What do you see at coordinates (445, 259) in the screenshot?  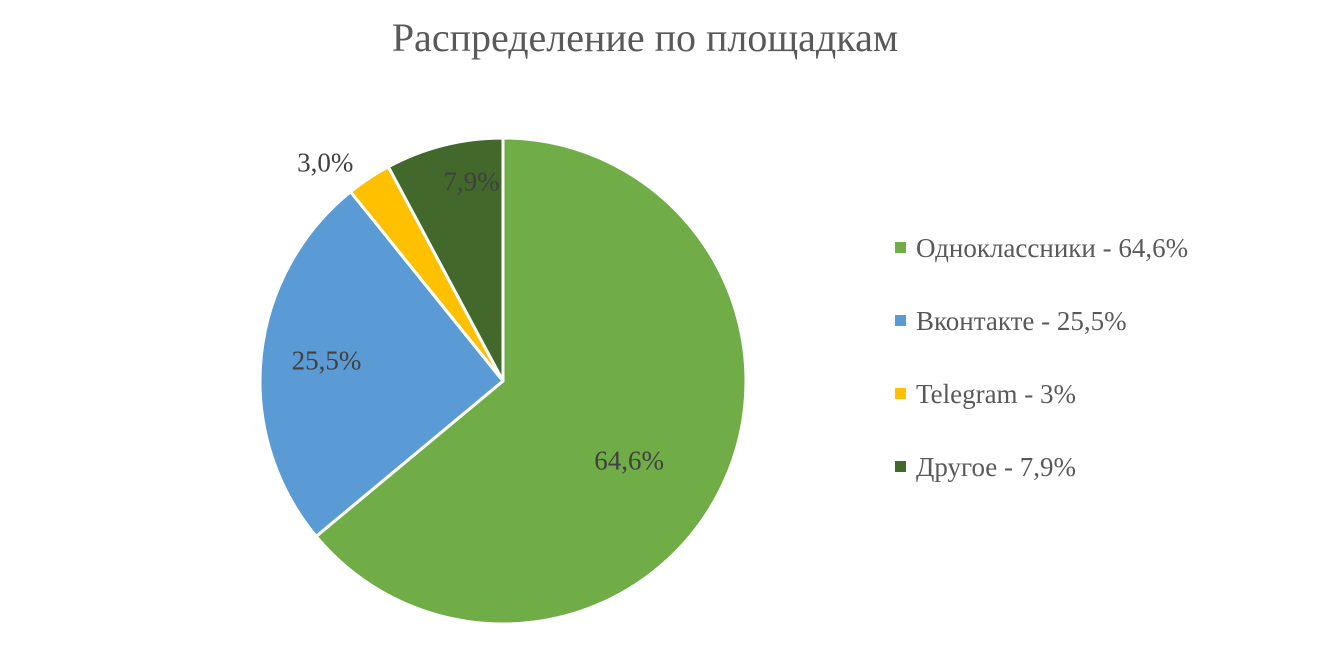 I see `pie-slice-другое` at bounding box center [445, 259].